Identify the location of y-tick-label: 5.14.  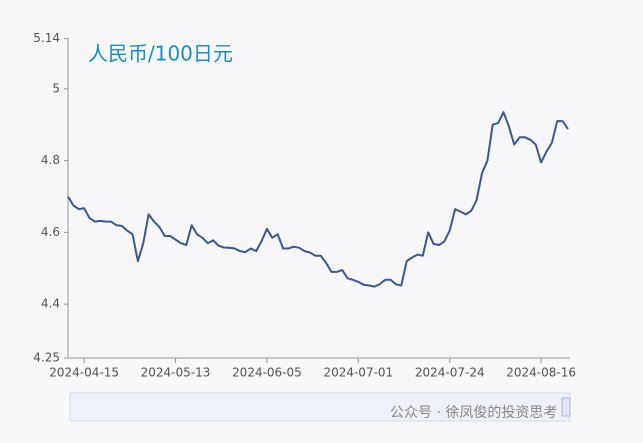
(46, 38).